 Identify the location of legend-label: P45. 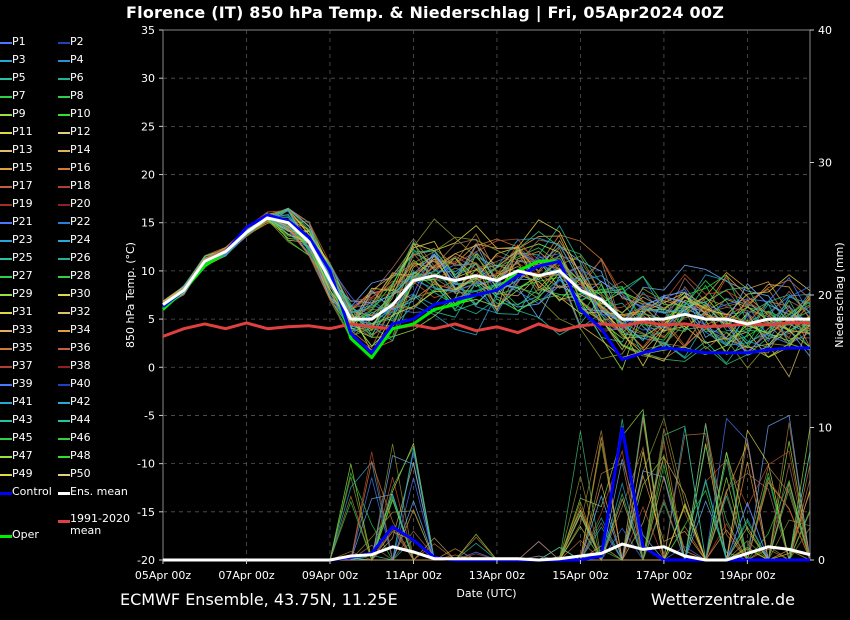
(22, 437).